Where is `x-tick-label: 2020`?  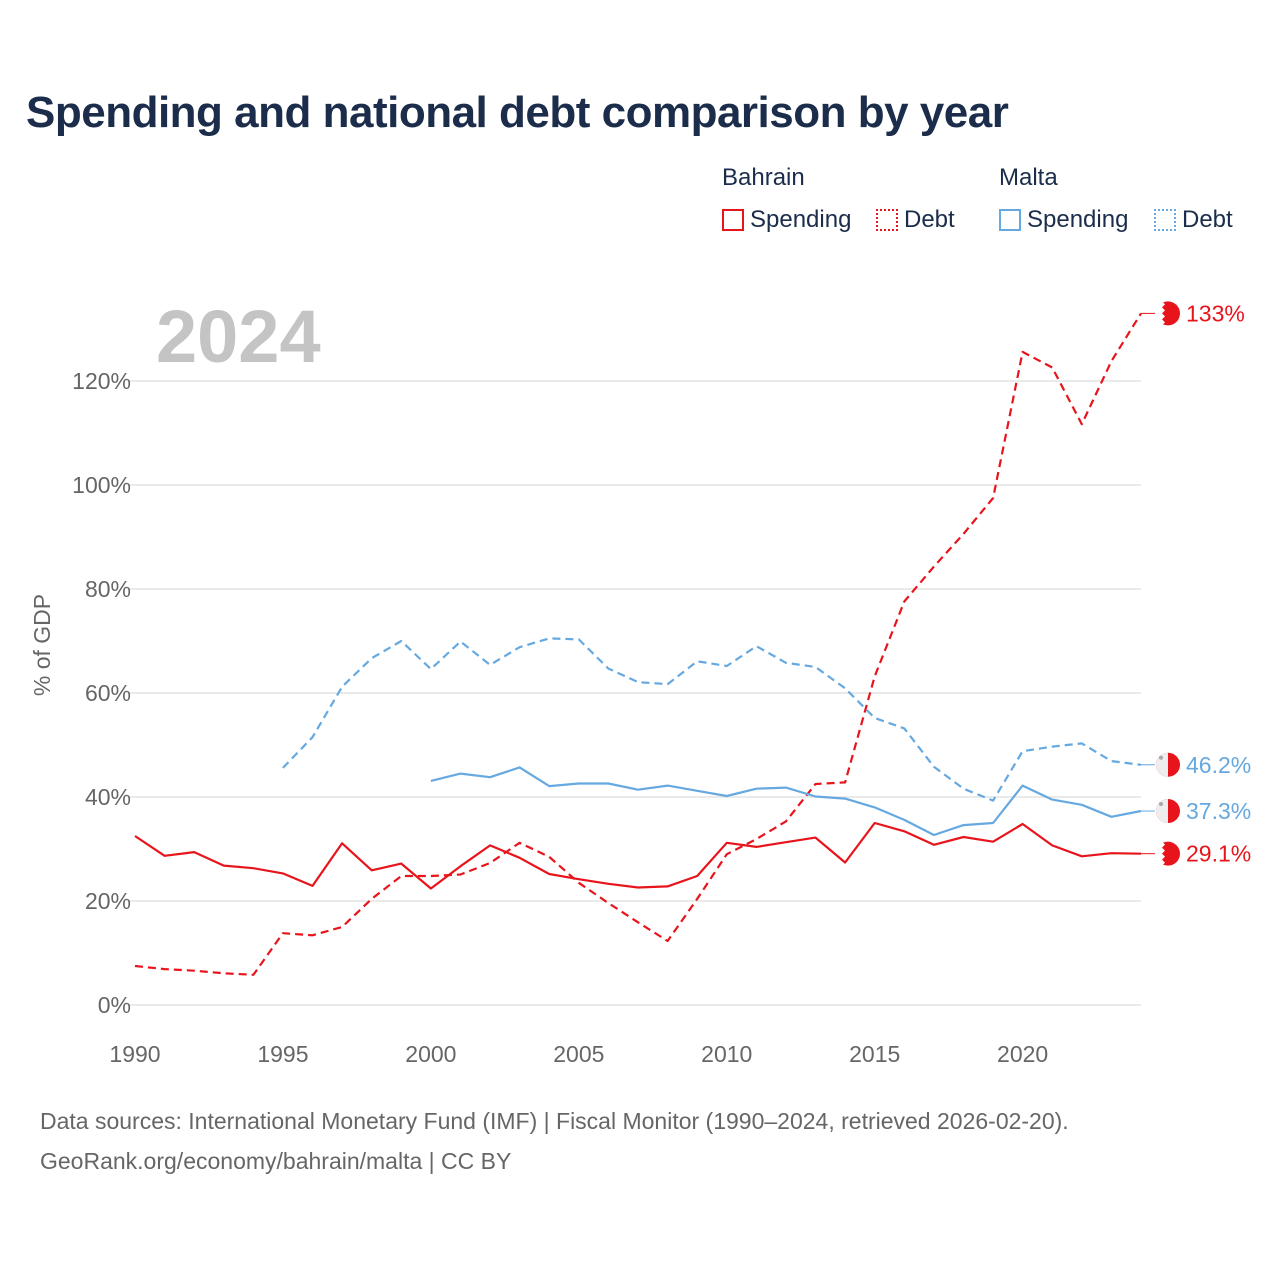 x-tick-label: 2020 is located at coordinates (1022, 1054).